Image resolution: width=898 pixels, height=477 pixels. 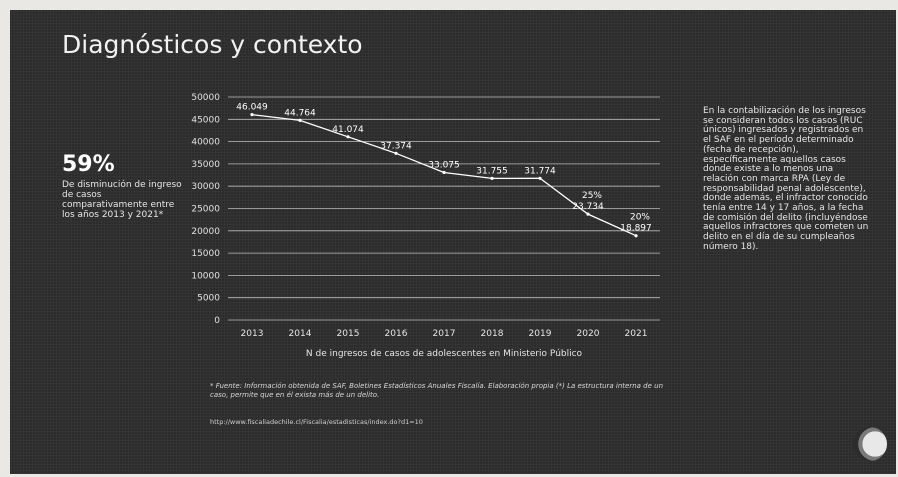 I want to click on y-tick-label: 15000, so click(x=205, y=254).